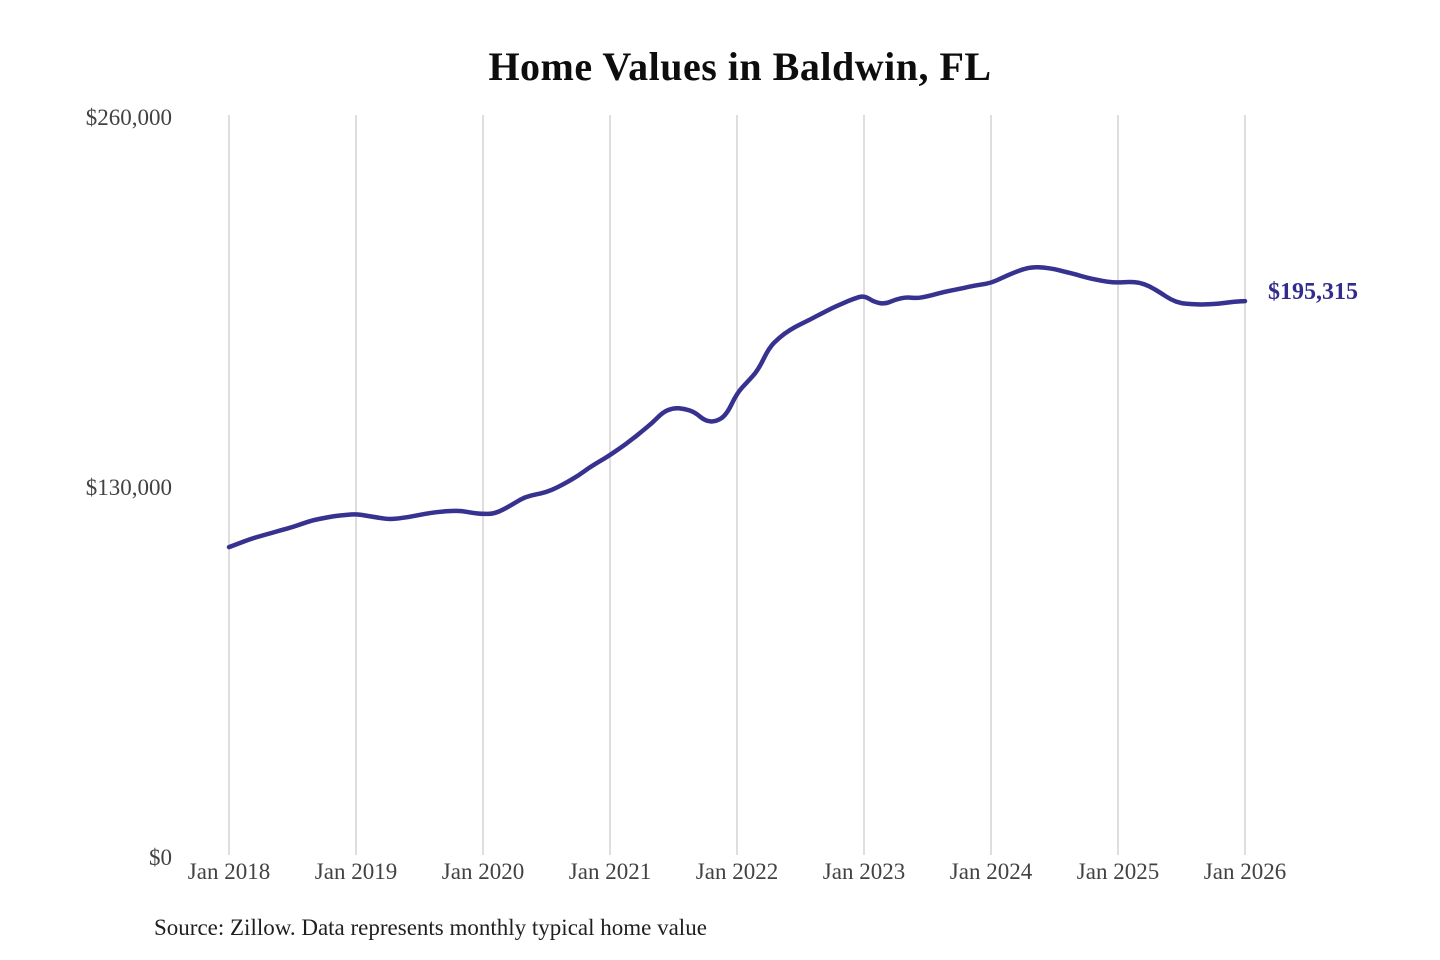 The image size is (1440, 960). What do you see at coordinates (610, 871) in the screenshot?
I see `x-axis-label: Jan 2021` at bounding box center [610, 871].